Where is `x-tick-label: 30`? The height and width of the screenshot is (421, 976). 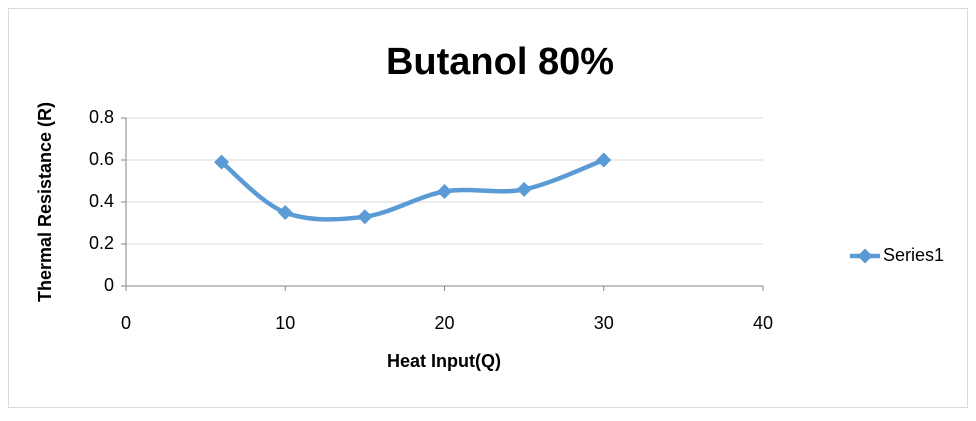 x-tick-label: 30 is located at coordinates (604, 323).